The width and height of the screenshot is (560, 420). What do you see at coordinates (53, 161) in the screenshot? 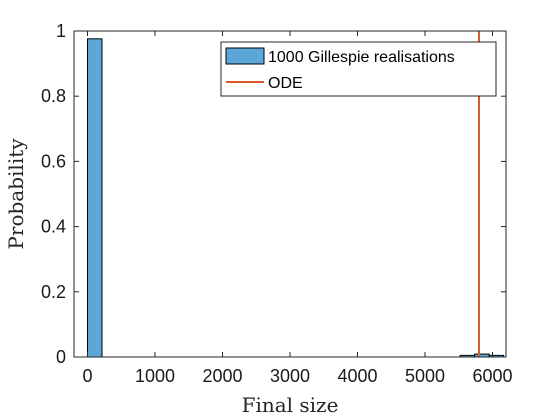
I see `y-tick-label: 0.6` at bounding box center [53, 161].